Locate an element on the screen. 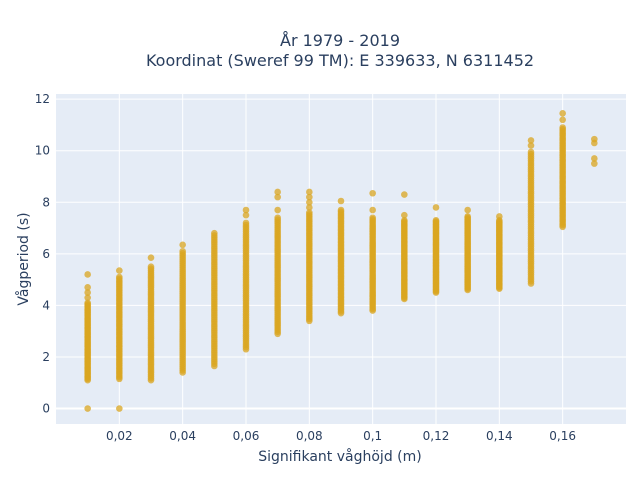 Image resolution: width=640 pixels, height=480 pixels. x-tick-label: 0,12 is located at coordinates (436, 436).